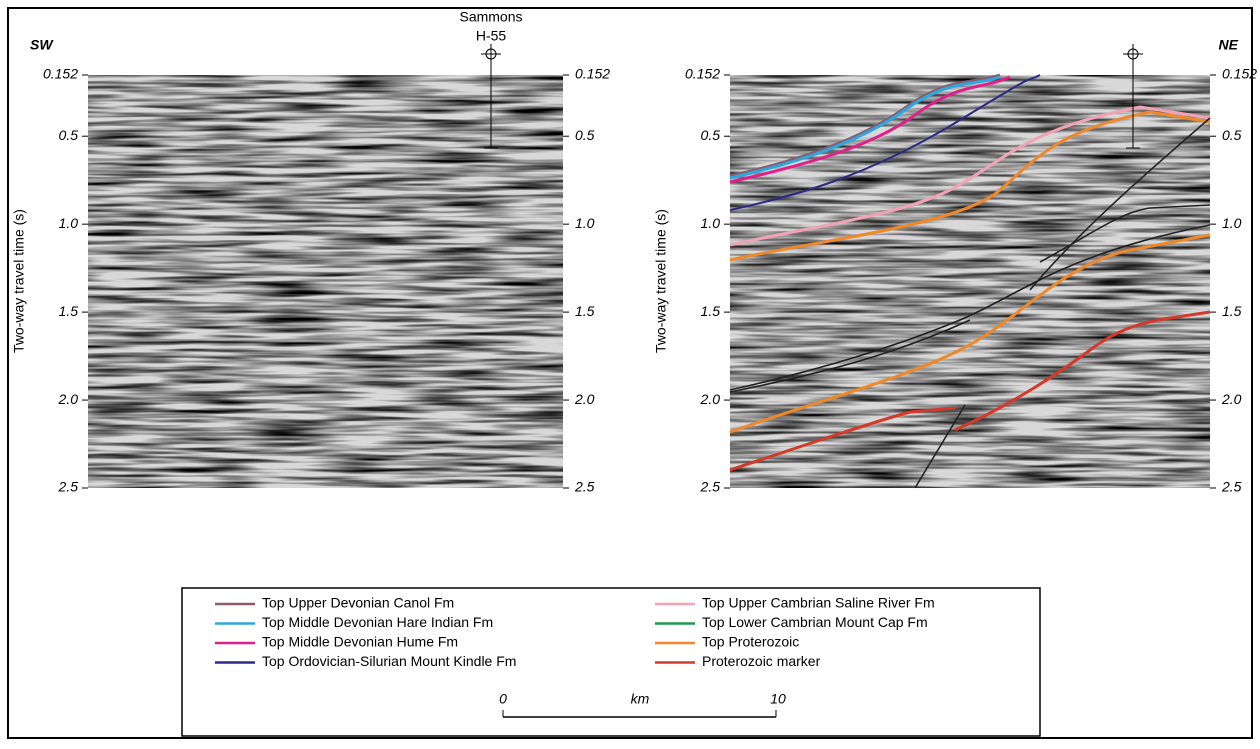 The width and height of the screenshot is (1260, 749). Describe the element at coordinates (358, 603) in the screenshot. I see `legend-label: Top Upper Devonian Canol Fm` at that location.